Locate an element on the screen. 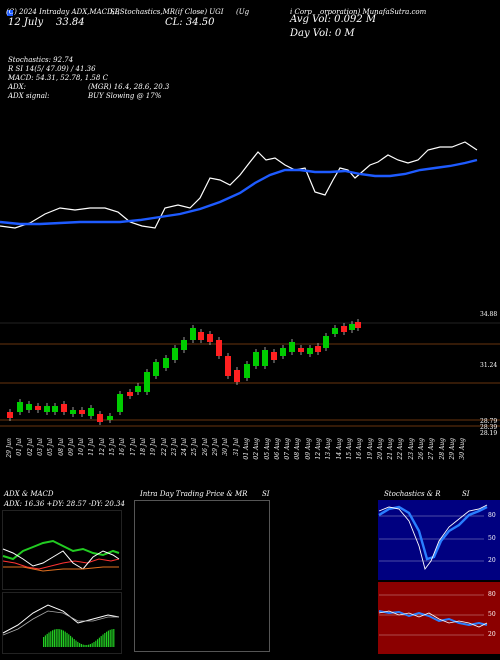 The image size is (500, 660). date-label: 13 Aug is located at coordinates (329, 449).